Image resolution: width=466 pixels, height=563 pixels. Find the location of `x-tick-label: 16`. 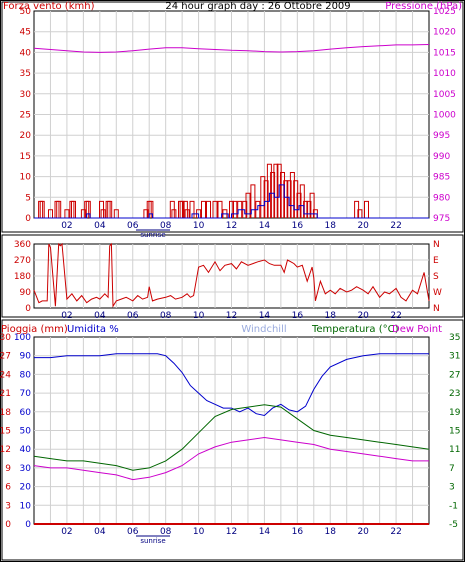

x-tick-label: 16 is located at coordinates (298, 226).